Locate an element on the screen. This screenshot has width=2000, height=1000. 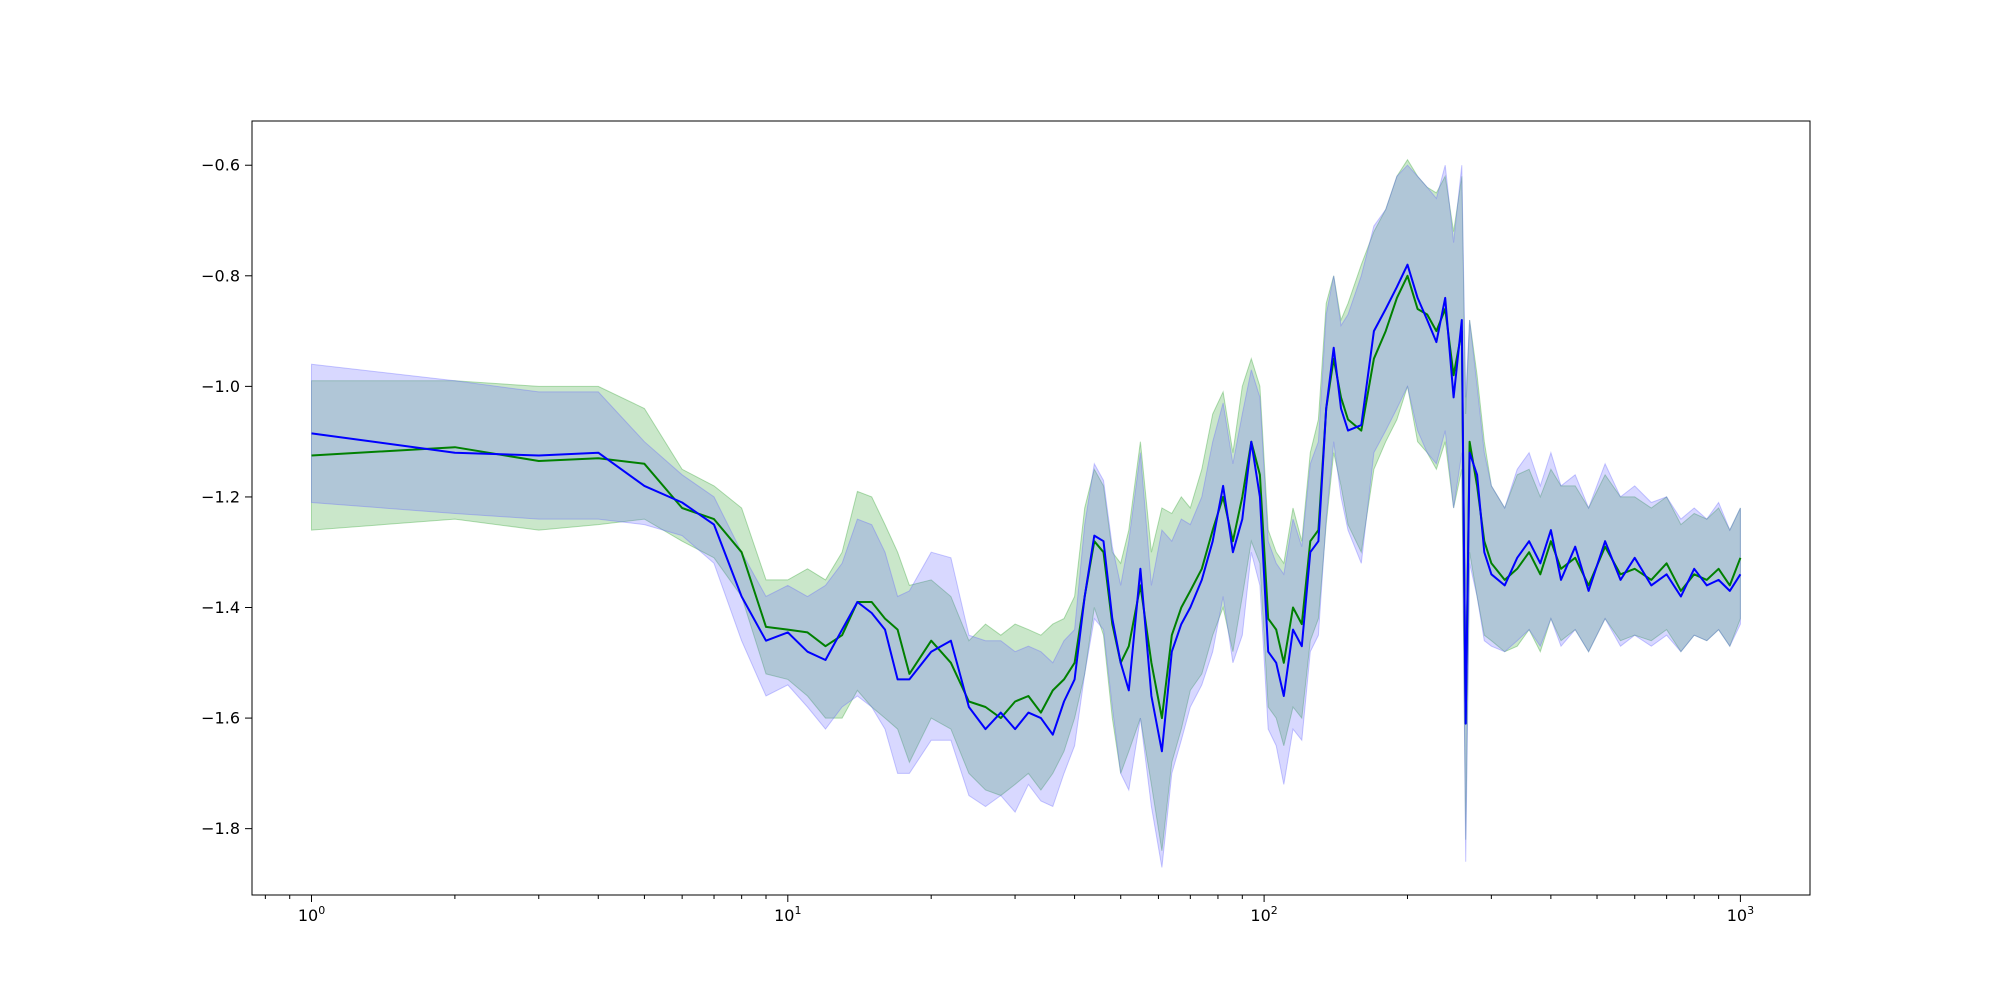
y-tick-label: −0.6 is located at coordinates (220, 165).